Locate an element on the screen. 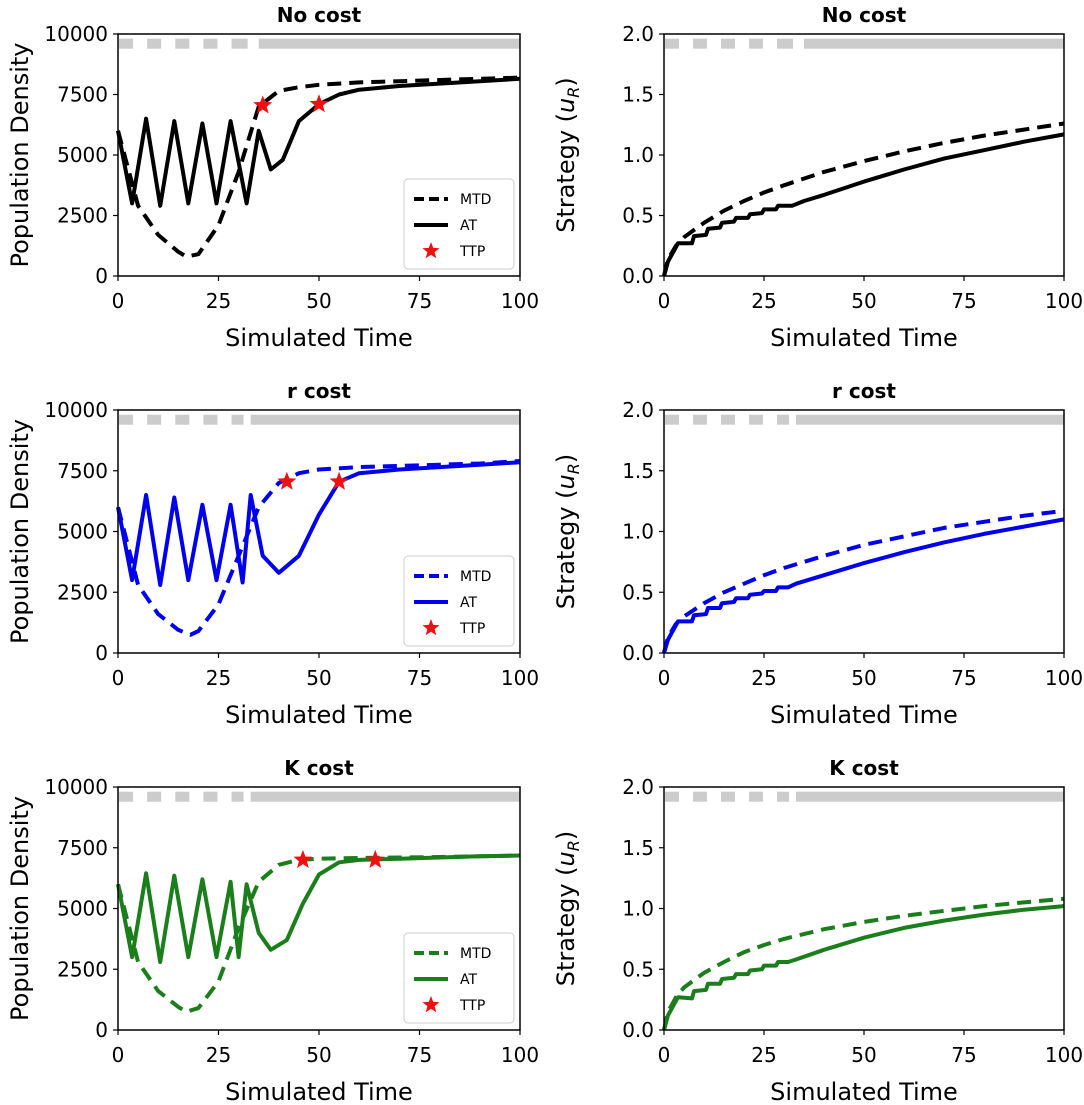 Image resolution: width=1084 pixels, height=1105 pixels. y-tick-label: 0.0 is located at coordinates (638, 653).